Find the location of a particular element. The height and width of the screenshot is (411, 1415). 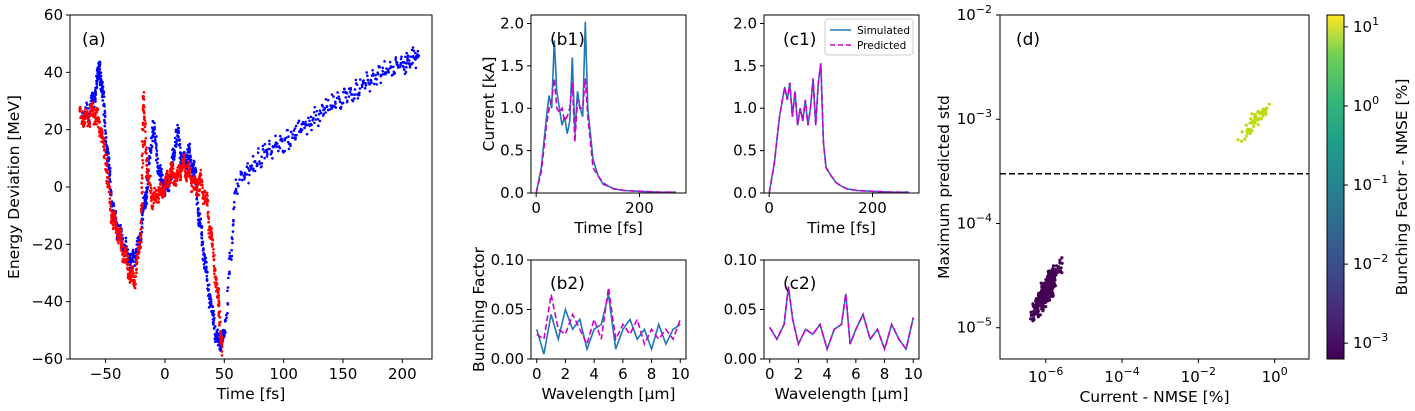

y-tick-label: 2.0 is located at coordinates (745, 23).